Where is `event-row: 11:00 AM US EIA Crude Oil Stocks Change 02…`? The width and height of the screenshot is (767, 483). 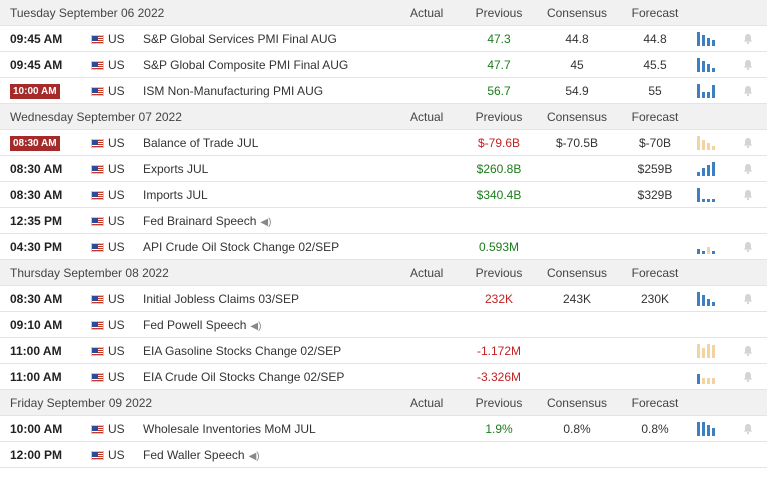 event-row: 11:00 AM US EIA Crude Oil Stocks Change 02… is located at coordinates (383, 377).